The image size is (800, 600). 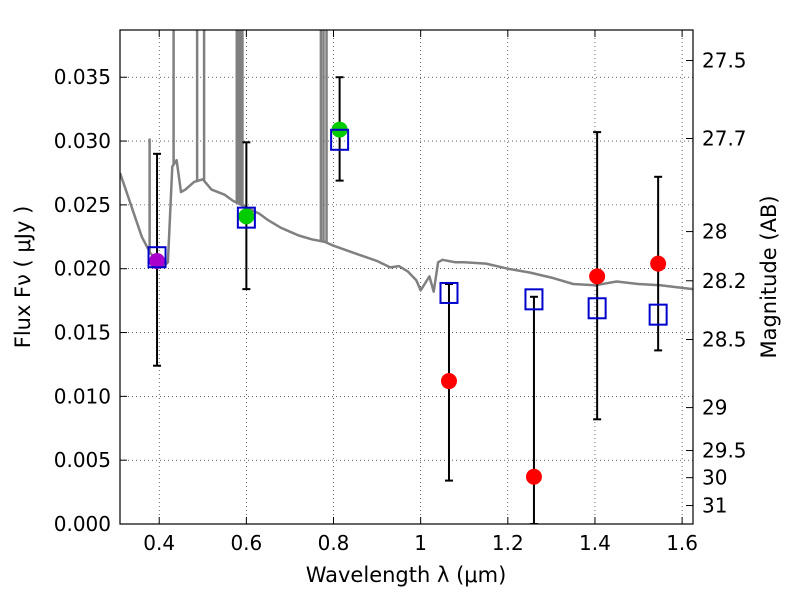 What do you see at coordinates (82, 141) in the screenshot?
I see `y-tick-label: 0.030` at bounding box center [82, 141].